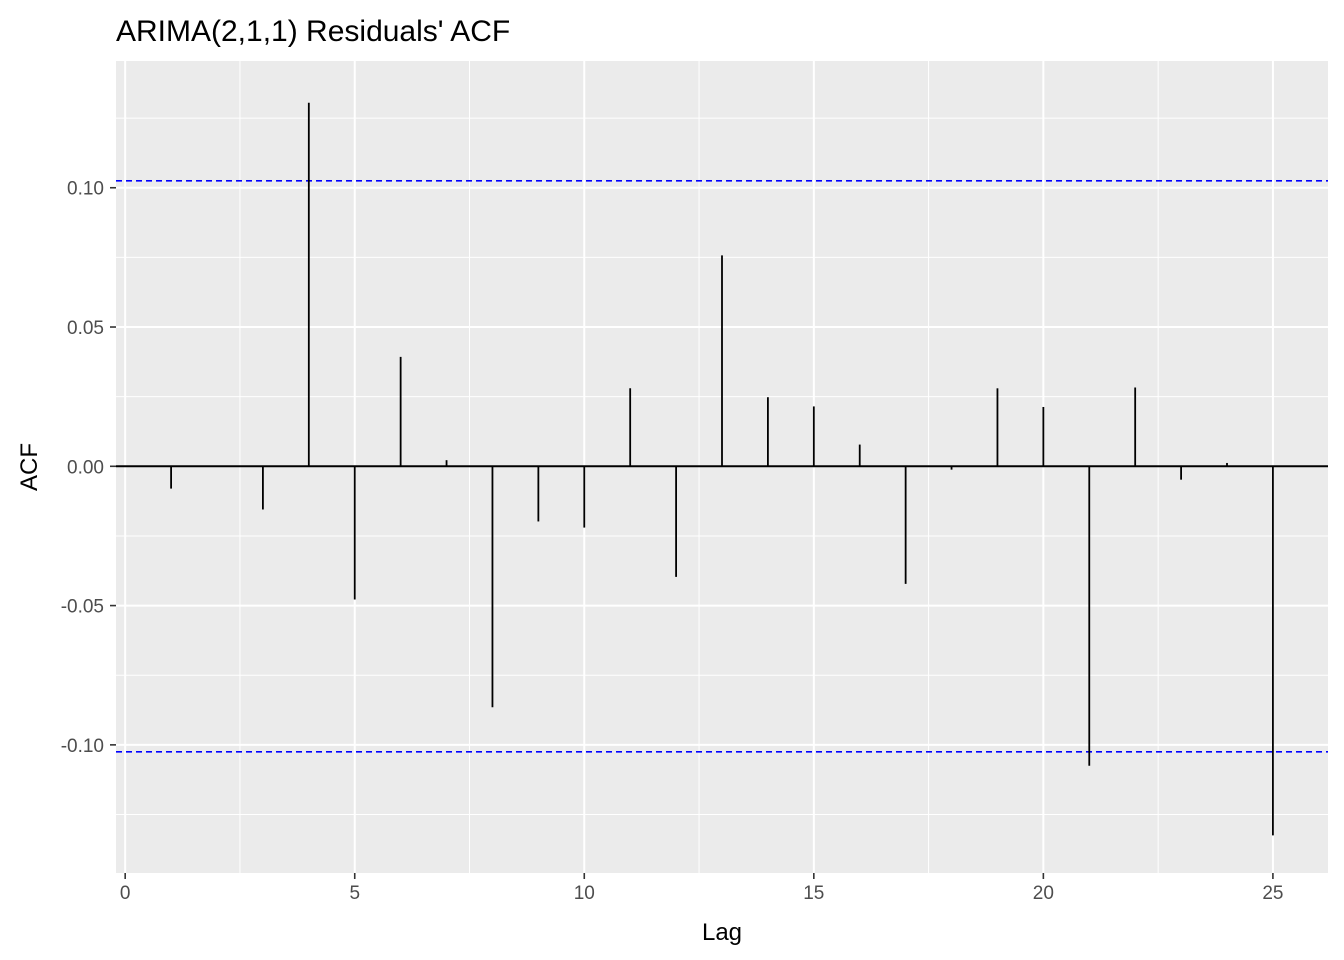  What do you see at coordinates (701, 888) in the screenshot?
I see `x-axis: 0 5 10 15 20 25` at bounding box center [701, 888].